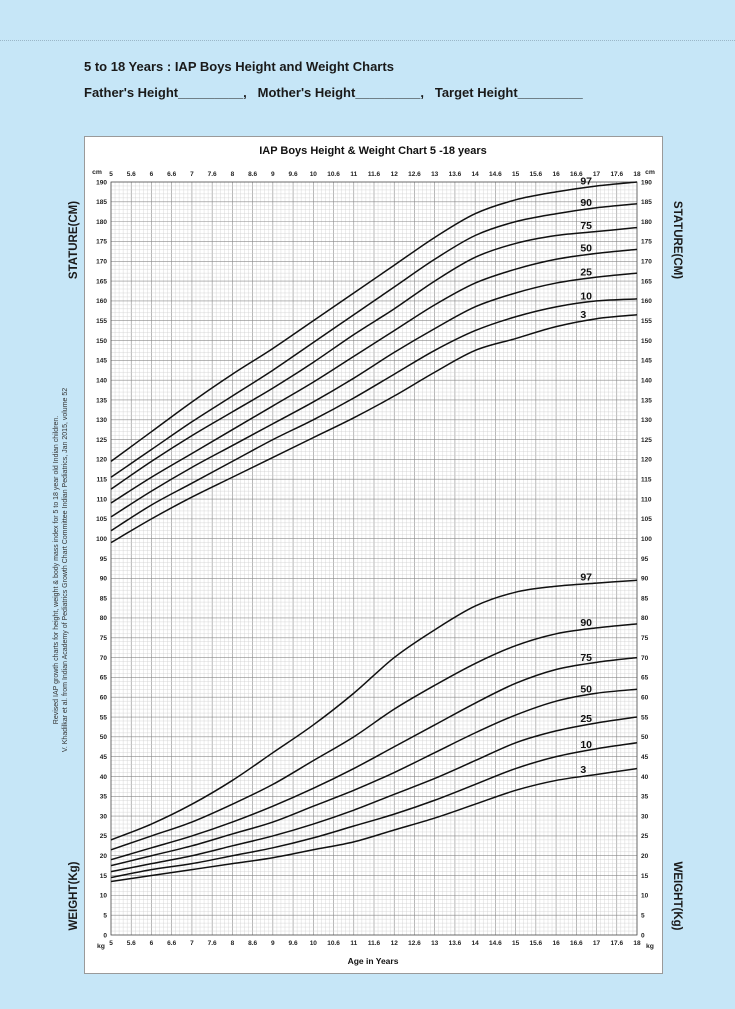  Describe the element at coordinates (646, 361) in the screenshot. I see `y-tick-label-right: 145` at that location.